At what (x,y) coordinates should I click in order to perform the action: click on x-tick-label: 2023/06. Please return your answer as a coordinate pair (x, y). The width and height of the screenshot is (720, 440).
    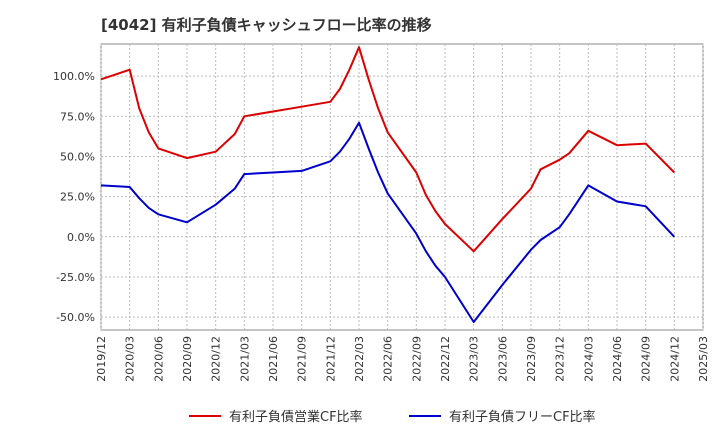
    Looking at the image, I should click on (502, 359).